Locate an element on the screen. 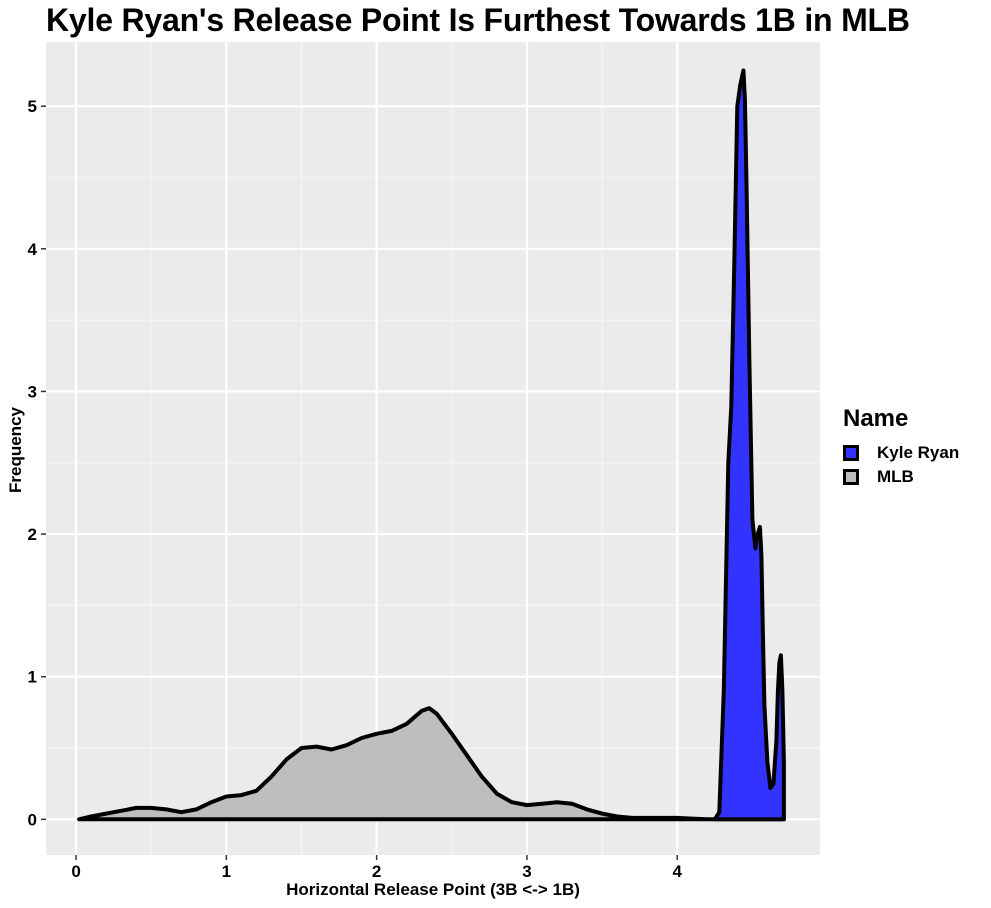 This screenshot has width=991, height=908. x-tick-label: 1 is located at coordinates (226, 871).